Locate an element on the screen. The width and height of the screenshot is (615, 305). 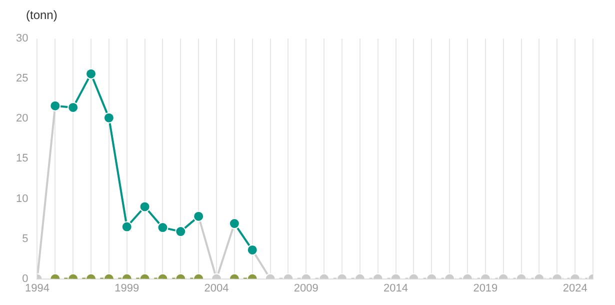
x-tick-label: 1999 is located at coordinates (127, 288).